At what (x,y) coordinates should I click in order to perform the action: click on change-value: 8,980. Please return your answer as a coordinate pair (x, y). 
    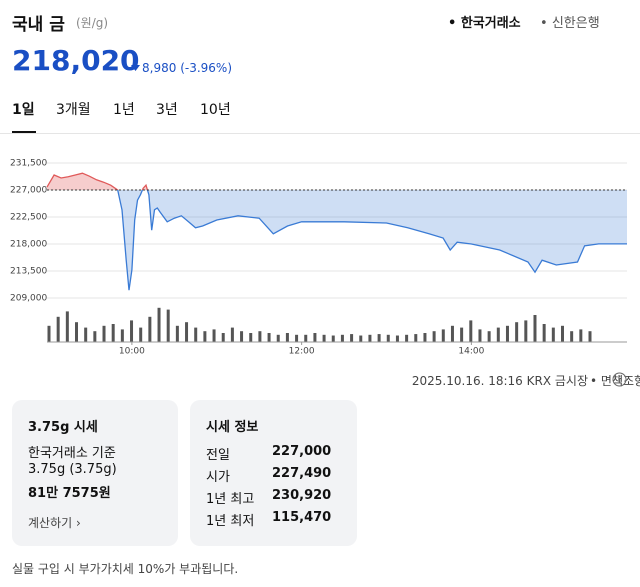
    Looking at the image, I should click on (159, 68).